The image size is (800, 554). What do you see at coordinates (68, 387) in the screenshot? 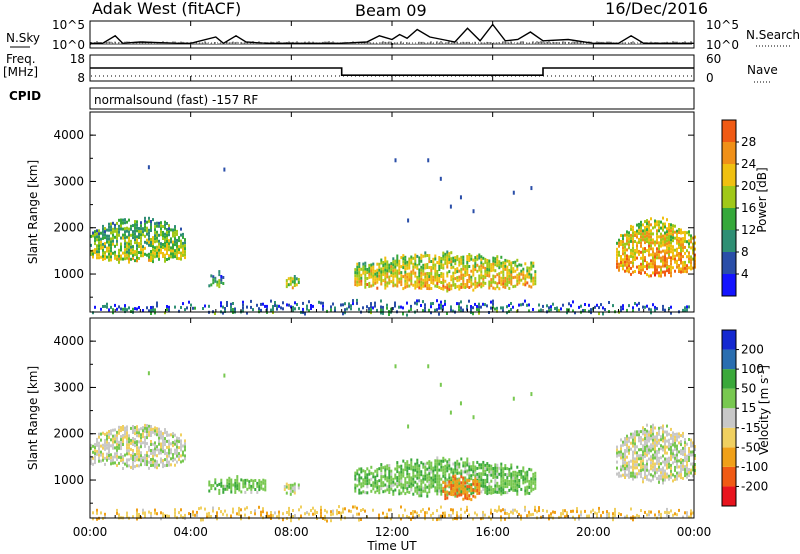
I see `ytick-label: 3000` at bounding box center [68, 387].